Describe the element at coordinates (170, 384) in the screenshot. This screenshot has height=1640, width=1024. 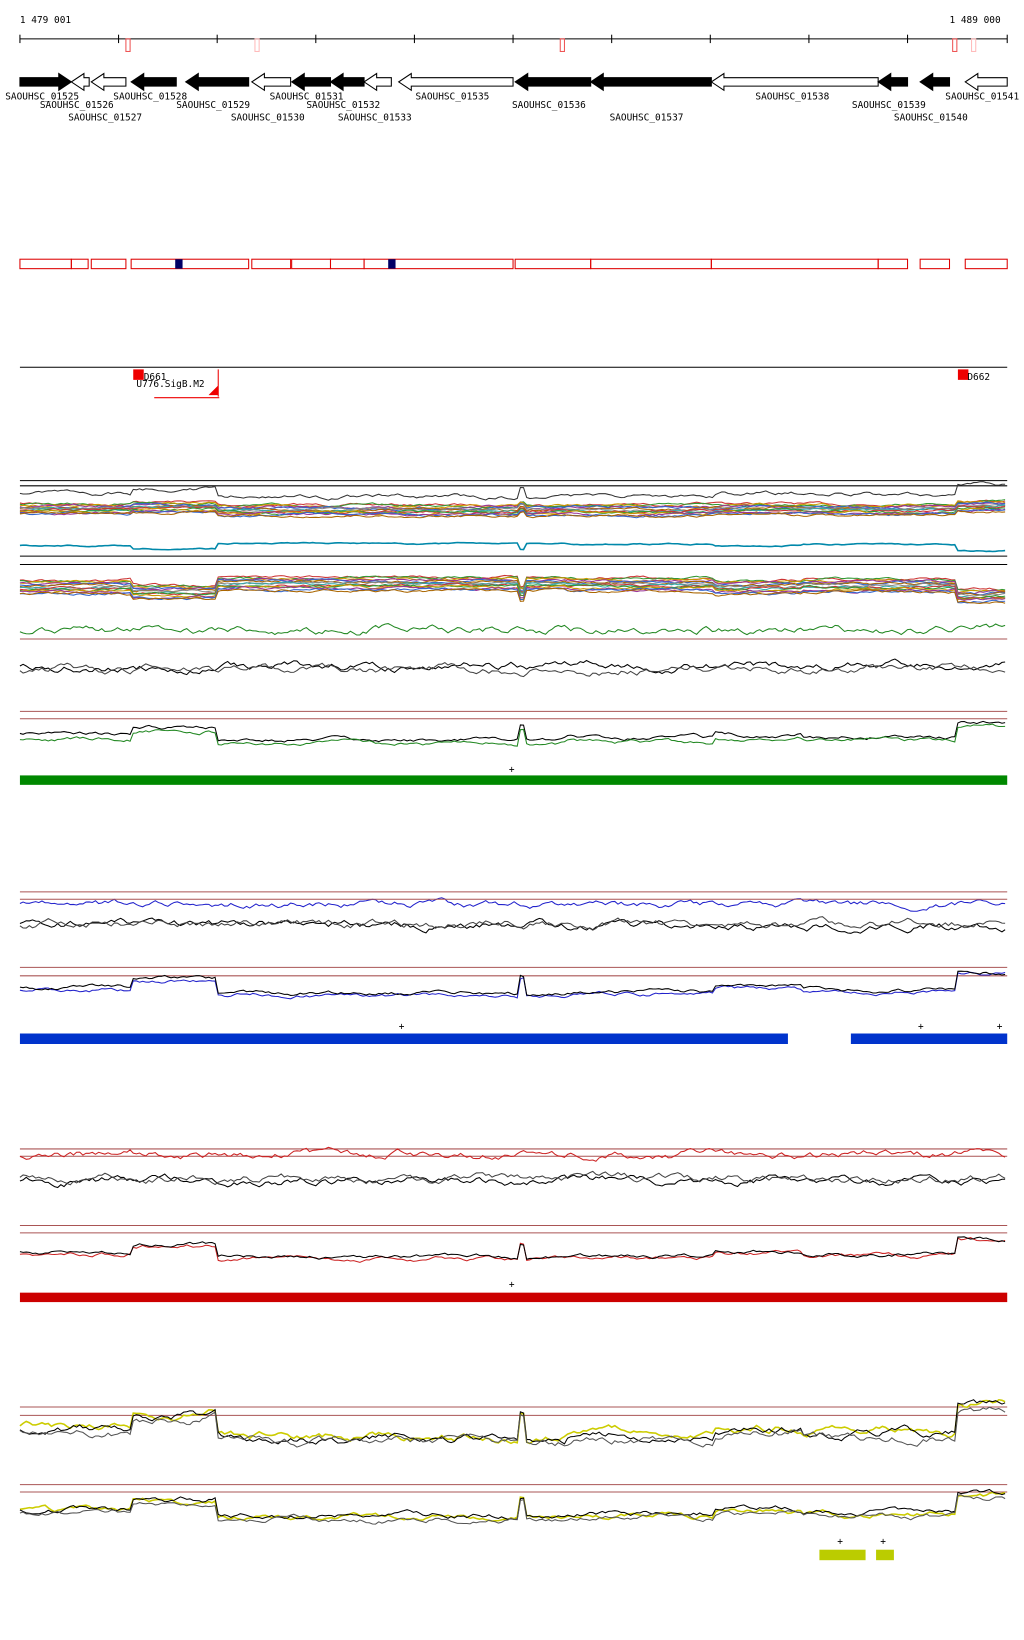
I see `feature-label: U776.SigB.M2` at that location.